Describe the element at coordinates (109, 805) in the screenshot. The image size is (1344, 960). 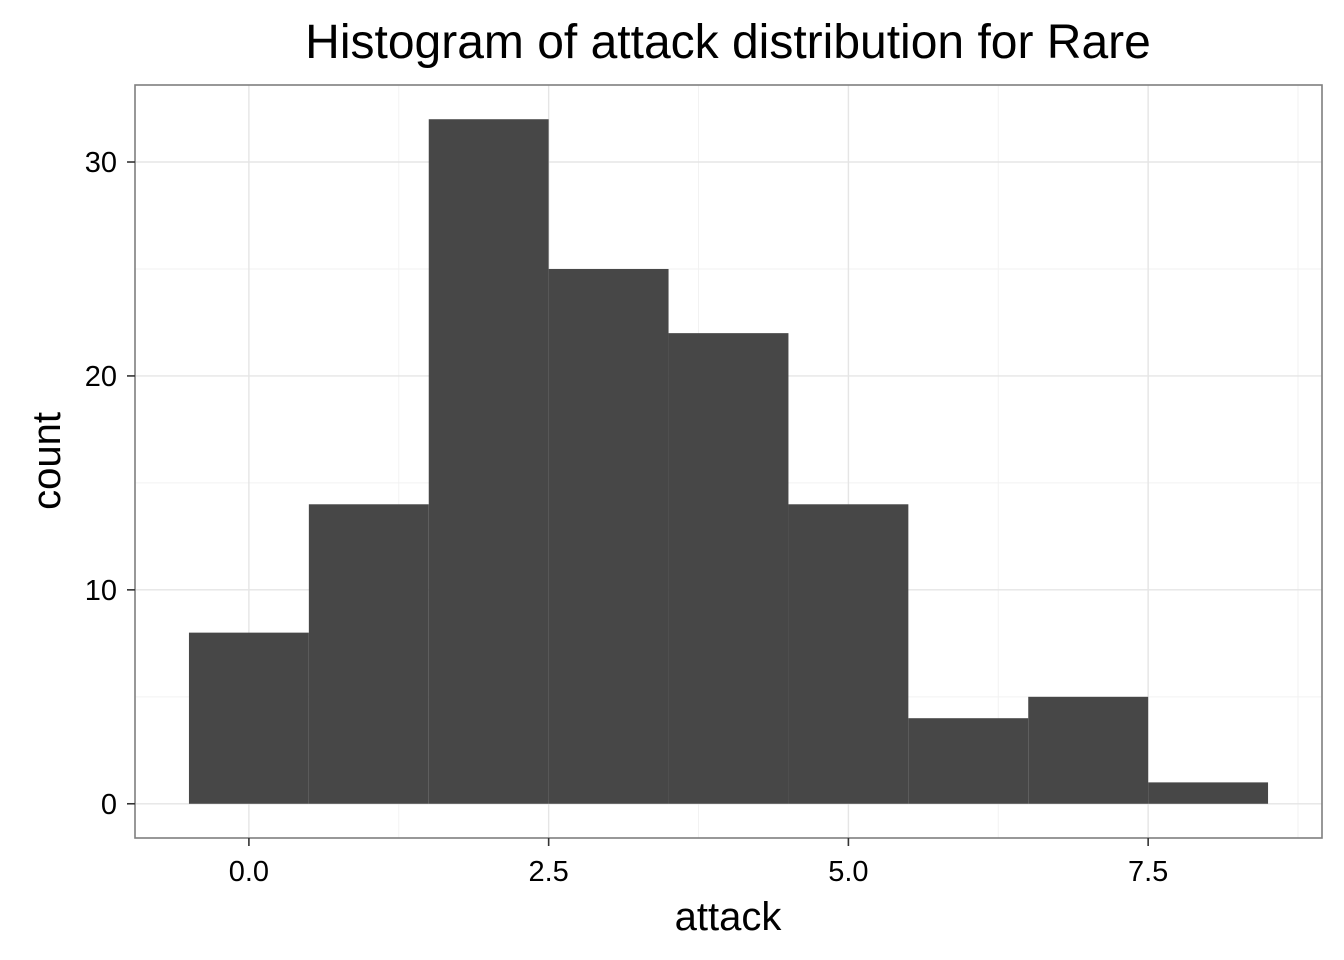
I see `y-tick-label: 0` at that location.